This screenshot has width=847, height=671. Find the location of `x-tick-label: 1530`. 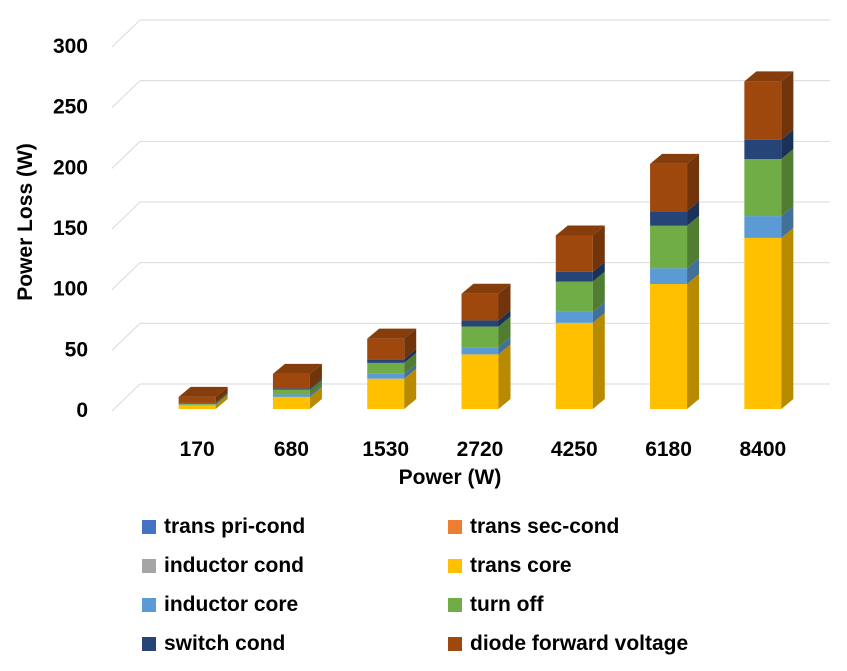

x-tick-label: 1530 is located at coordinates (385, 449).